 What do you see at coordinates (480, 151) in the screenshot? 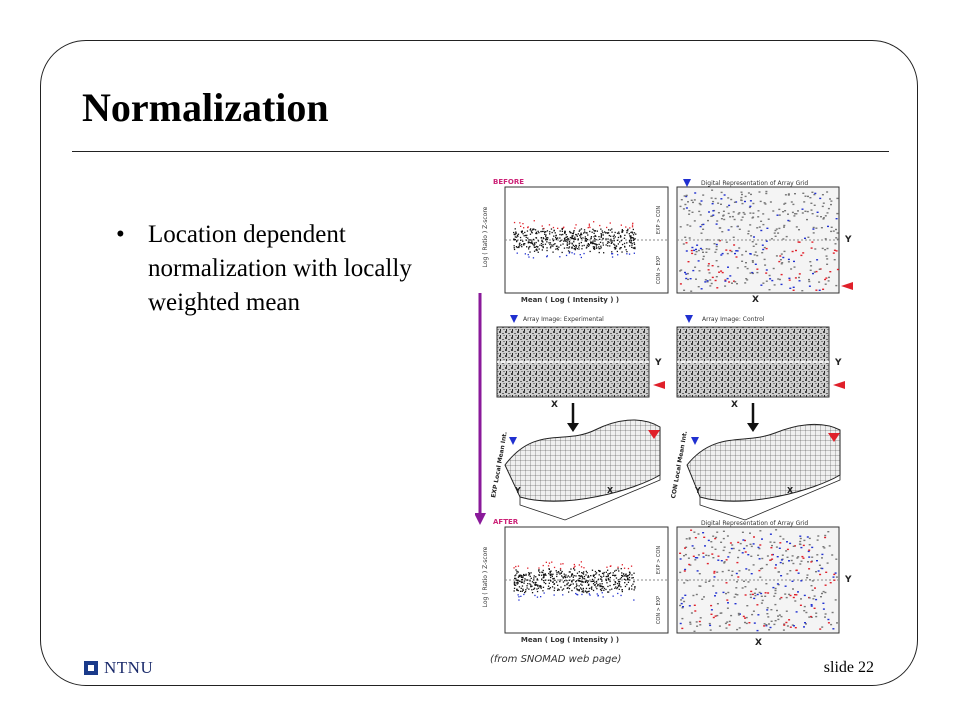
I see `title-divider` at bounding box center [480, 151].